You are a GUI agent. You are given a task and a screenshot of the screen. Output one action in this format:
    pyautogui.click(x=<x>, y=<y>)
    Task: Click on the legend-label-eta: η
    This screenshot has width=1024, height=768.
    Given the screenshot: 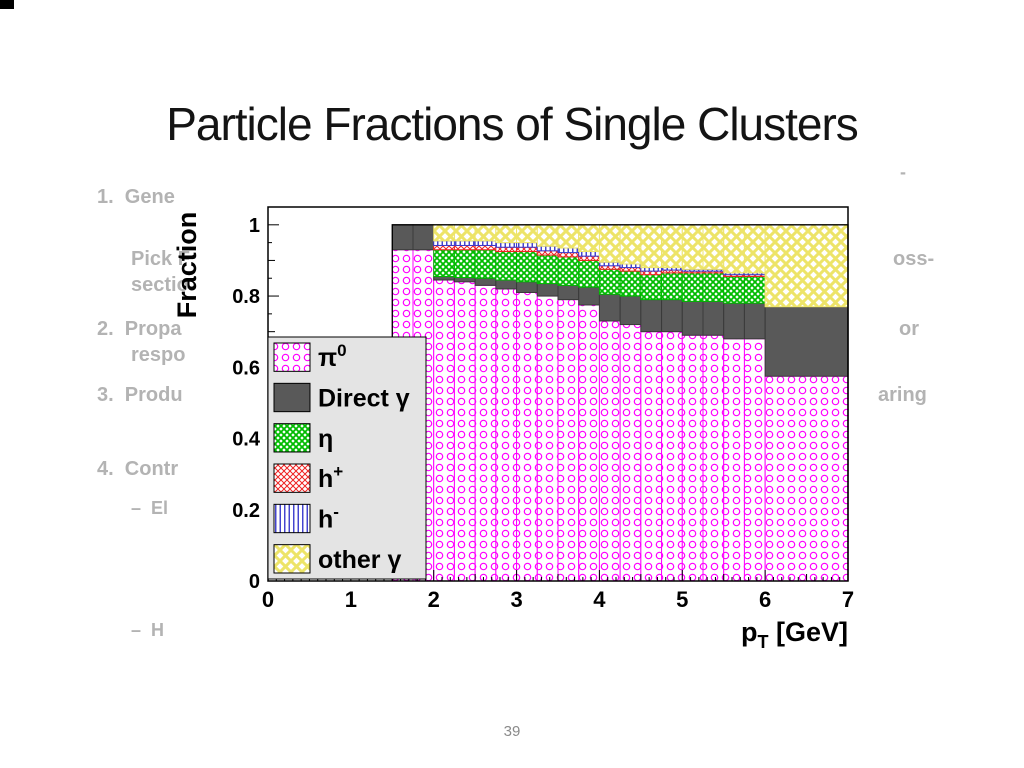 What is the action you would take?
    pyautogui.click(x=325, y=439)
    